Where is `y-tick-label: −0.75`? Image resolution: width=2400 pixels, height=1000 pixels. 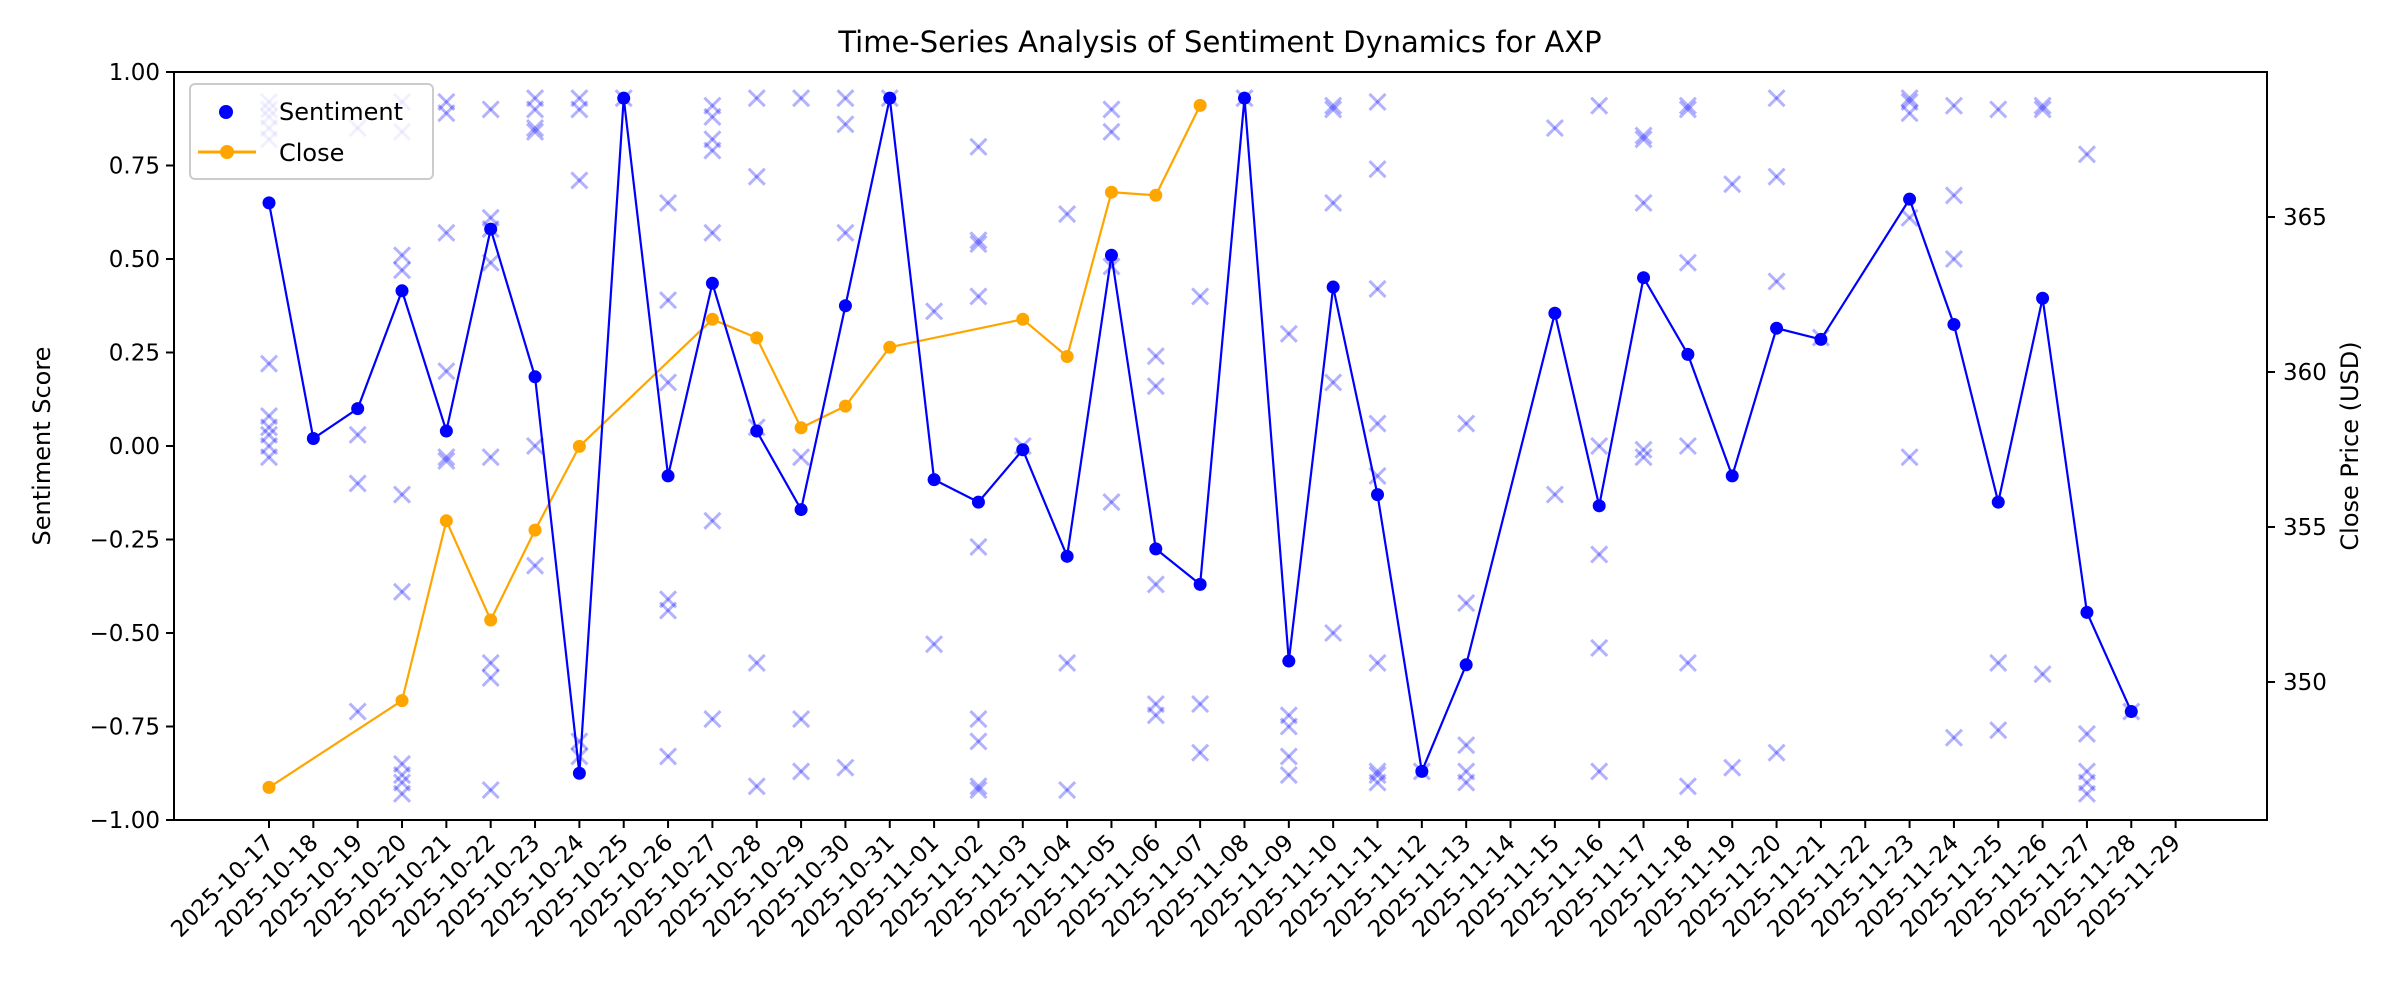
y-tick-label: −0.75 is located at coordinates (125, 728).